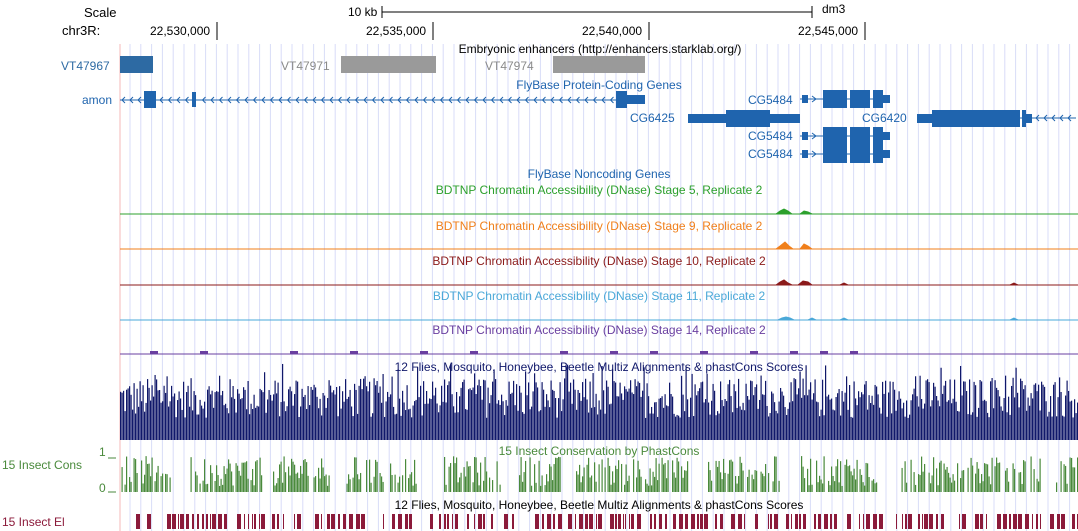  What do you see at coordinates (607, 521) in the screenshot?
I see `conserved-elements` at bounding box center [607, 521].